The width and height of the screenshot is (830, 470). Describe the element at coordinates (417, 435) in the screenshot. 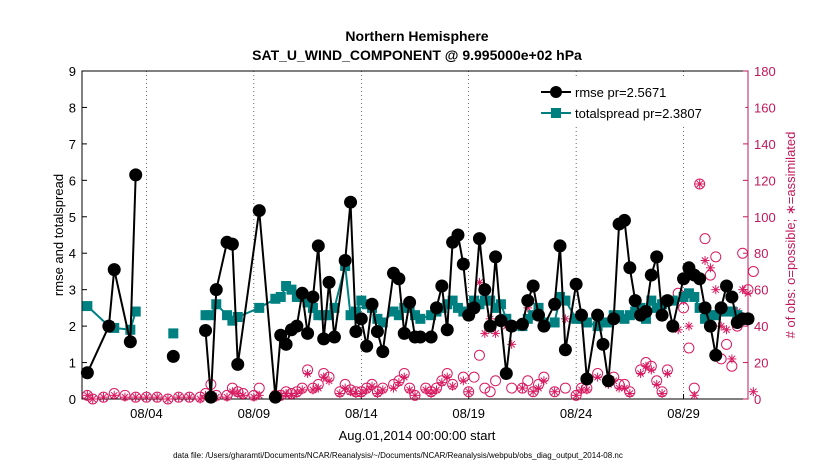

I see `x-axis-label: Aug.01,2014 00:00:00 start` at that location.